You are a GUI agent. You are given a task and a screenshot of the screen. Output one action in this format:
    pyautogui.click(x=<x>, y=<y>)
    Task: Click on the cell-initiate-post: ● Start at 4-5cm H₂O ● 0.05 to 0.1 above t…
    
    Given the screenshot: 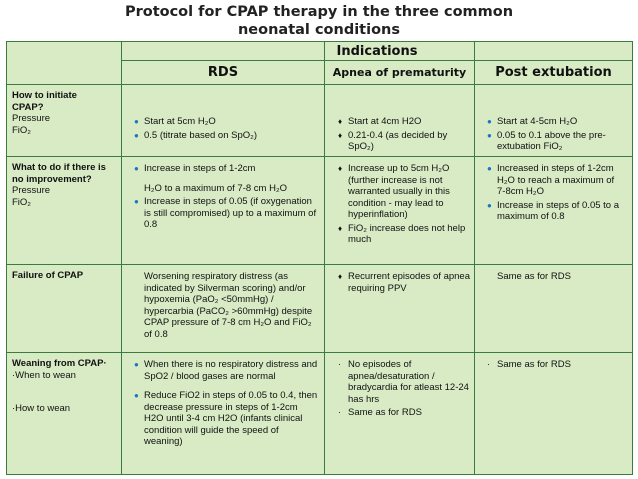 What is the action you would take?
    pyautogui.click(x=556, y=135)
    